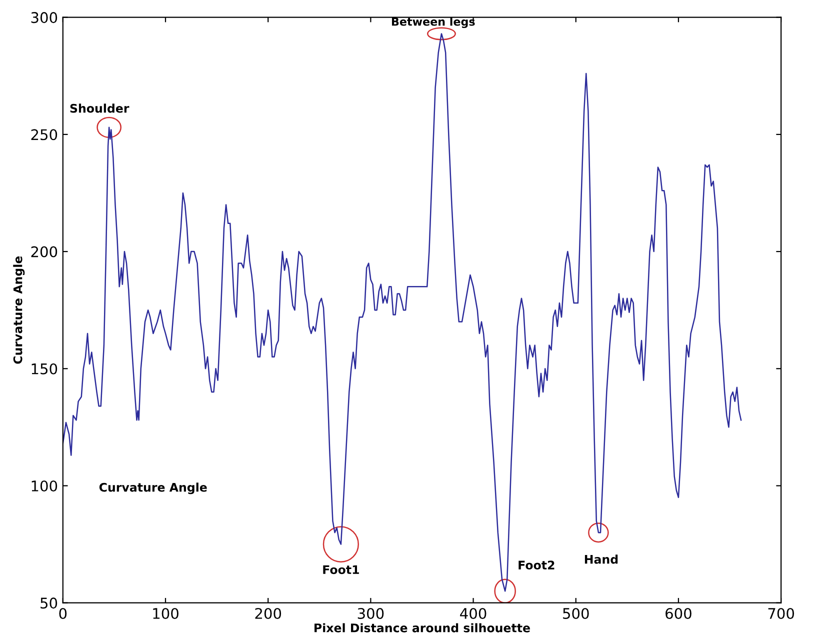  I want to click on x-tick-label: 0, so click(63, 613).